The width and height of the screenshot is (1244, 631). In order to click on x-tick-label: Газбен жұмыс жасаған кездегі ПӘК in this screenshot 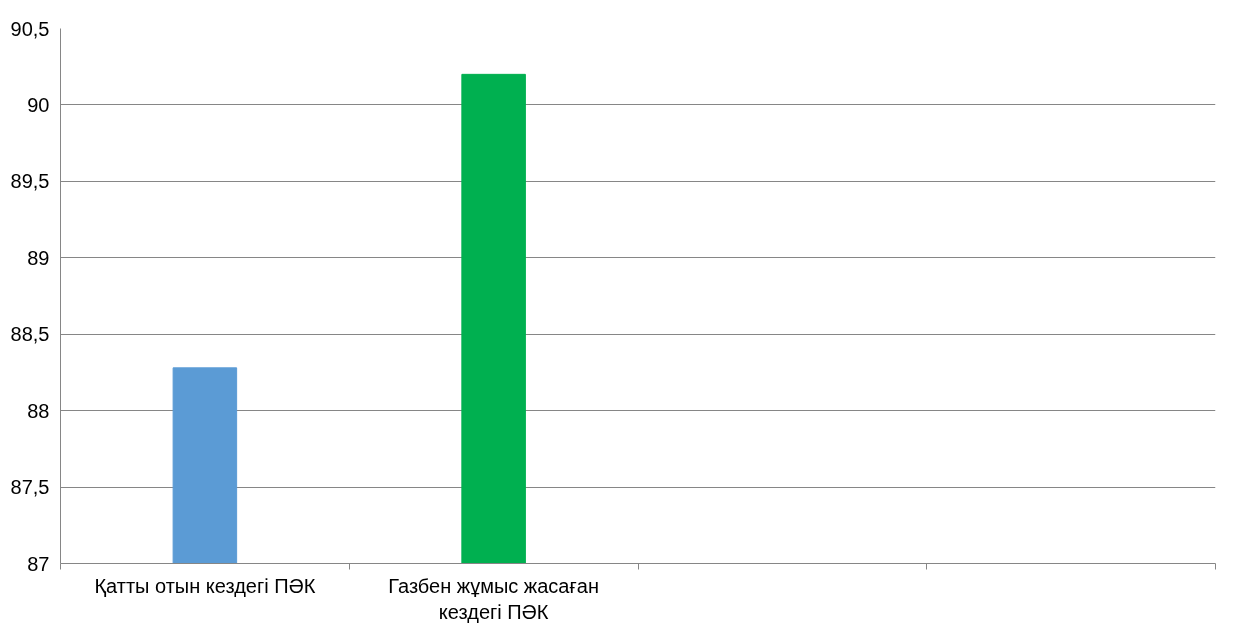, I will do `click(493, 598)`.